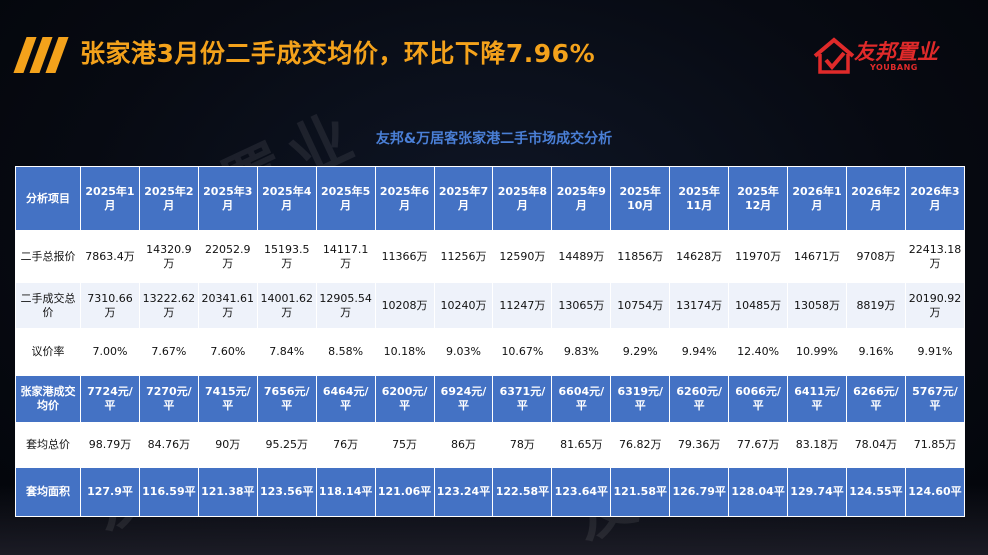 The height and width of the screenshot is (555, 988). I want to click on header-cell-month: 2026年3月, so click(935, 198).